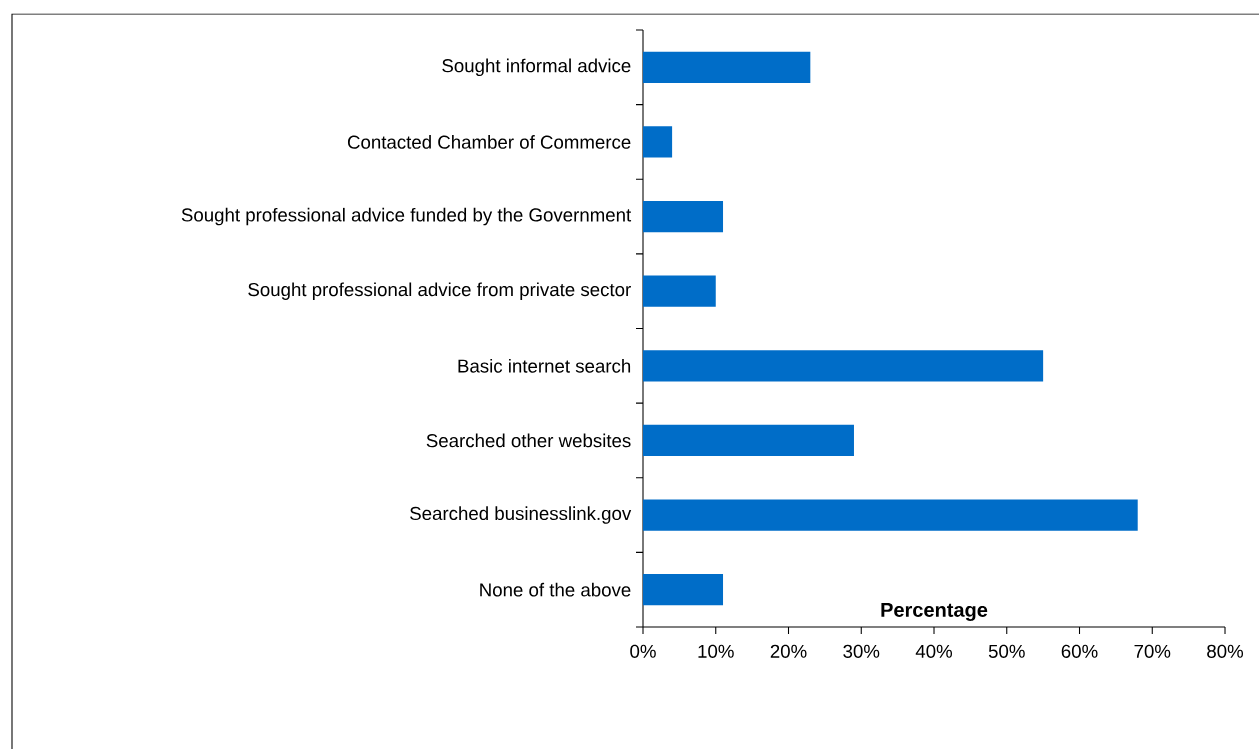 The height and width of the screenshot is (749, 1259). I want to click on x-axis-title: Percentage, so click(934, 611).